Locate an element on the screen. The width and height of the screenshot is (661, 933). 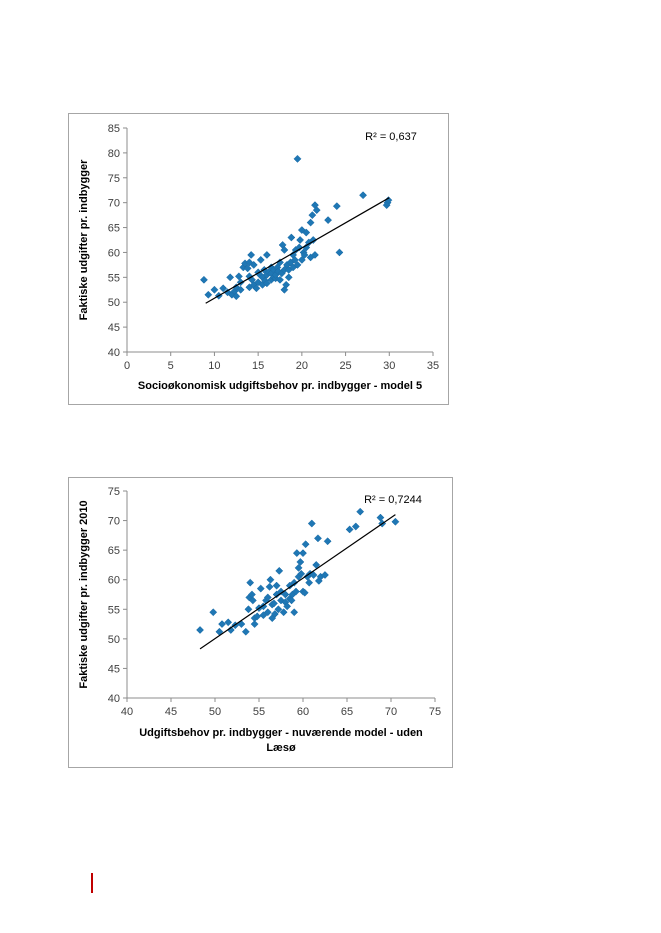
x-tick-label: 65 is located at coordinates (347, 712).